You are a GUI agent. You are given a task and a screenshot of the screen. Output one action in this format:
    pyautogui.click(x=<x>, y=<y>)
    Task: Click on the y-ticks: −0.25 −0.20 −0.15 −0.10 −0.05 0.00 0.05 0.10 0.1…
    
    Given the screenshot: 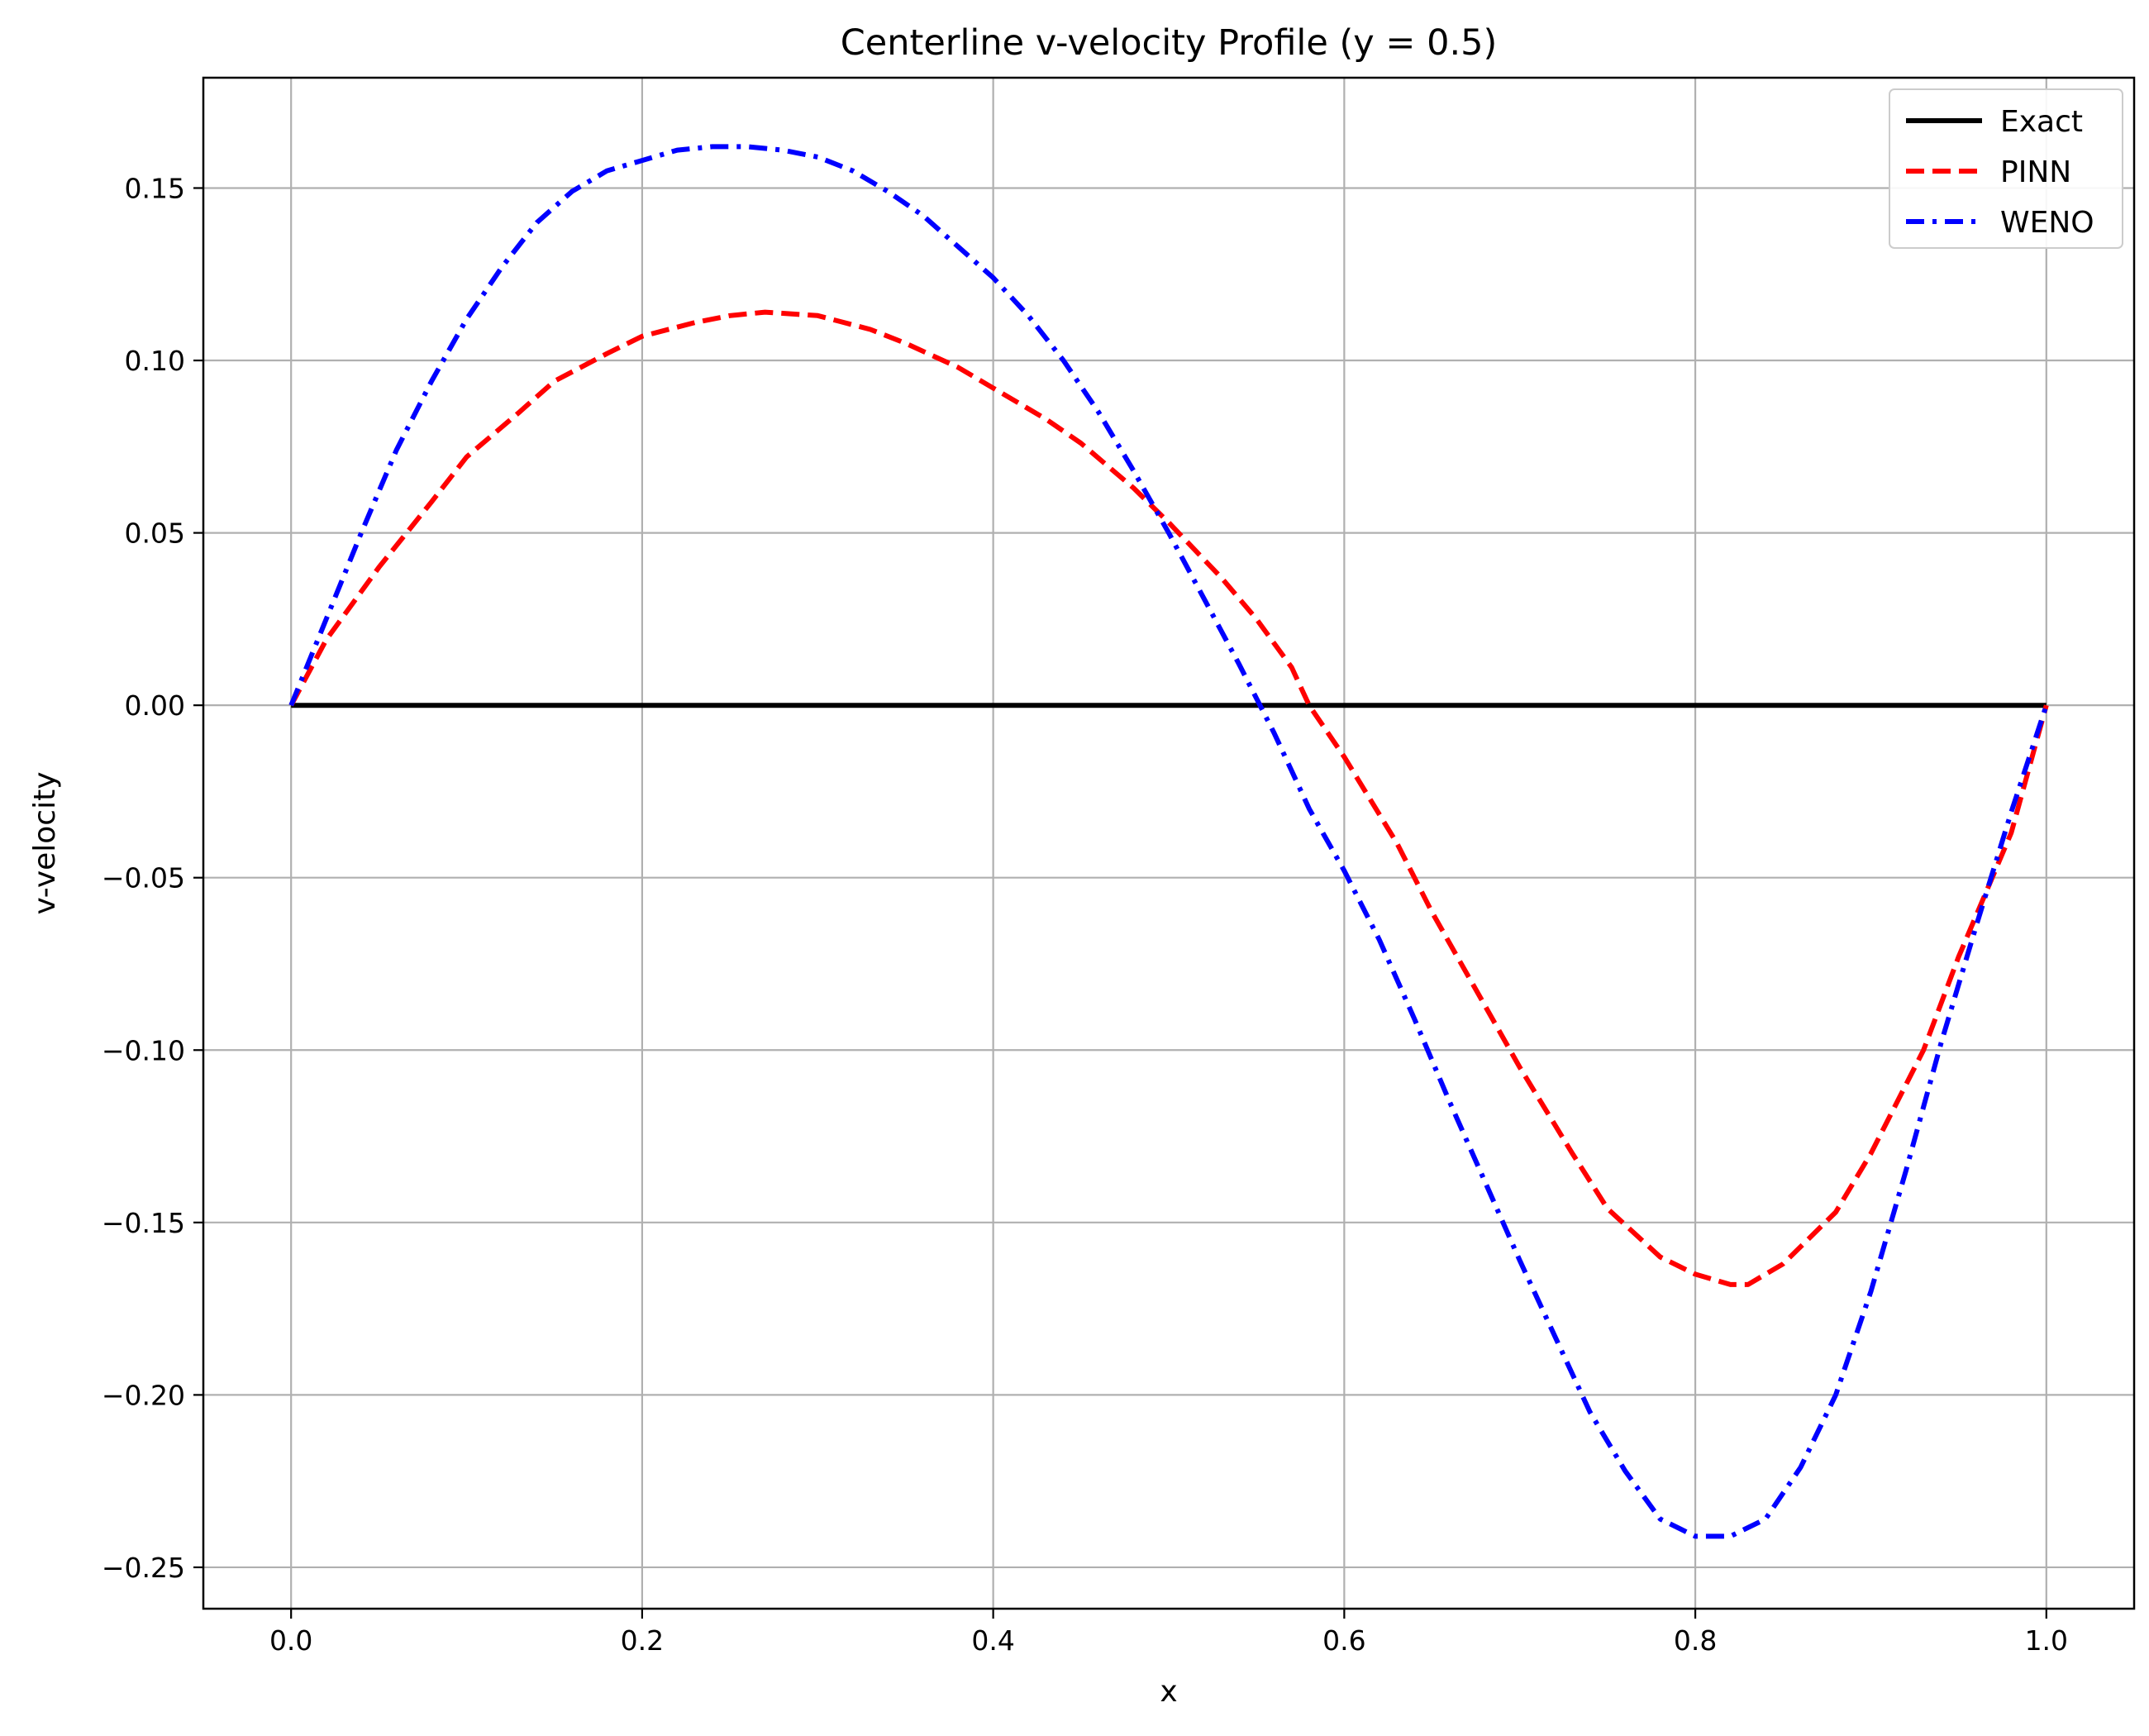 What is the action you would take?
    pyautogui.click(x=153, y=878)
    